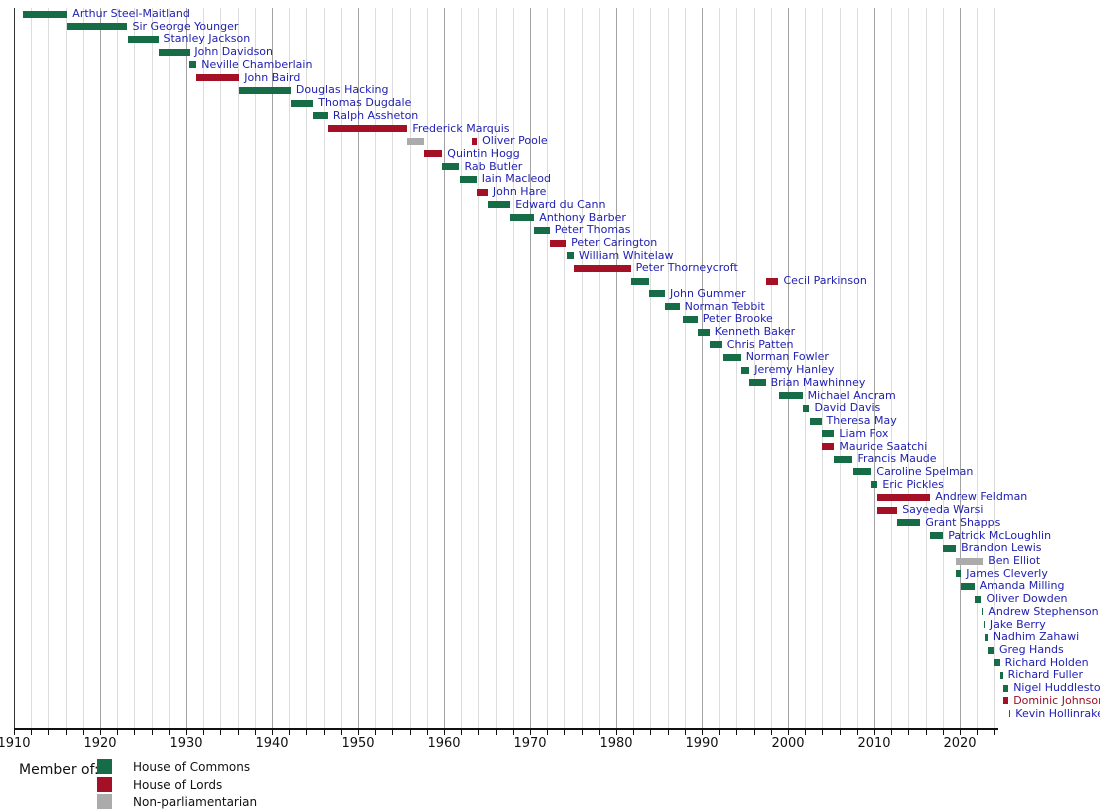 Image resolution: width=1100 pixels, height=809 pixels. I want to click on legend-label-lords: House of Lords, so click(178, 784).